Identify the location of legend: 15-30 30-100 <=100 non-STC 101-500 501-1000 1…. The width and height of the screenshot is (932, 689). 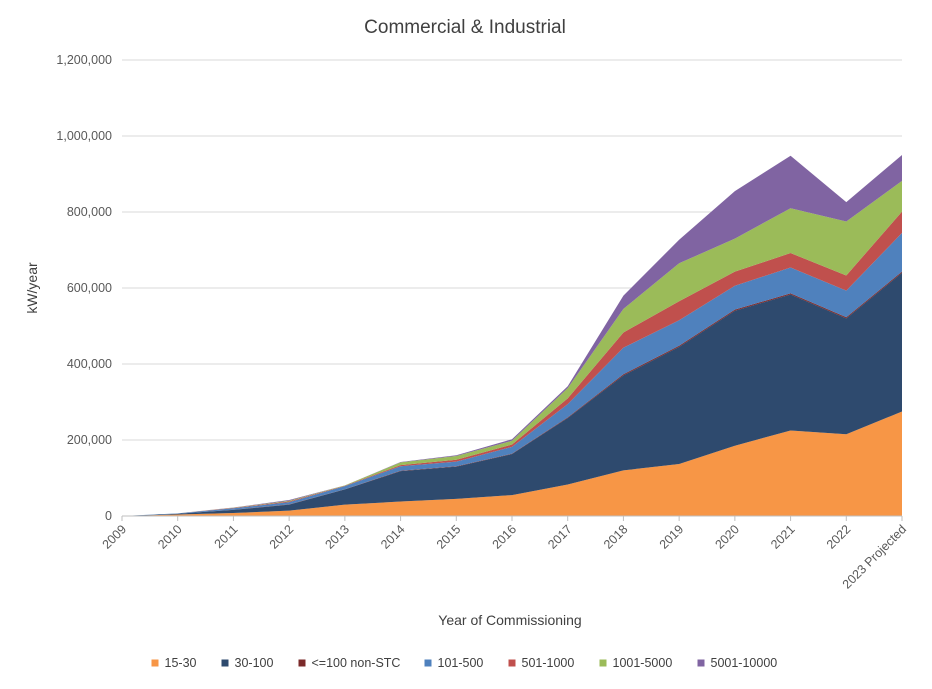
(464, 663).